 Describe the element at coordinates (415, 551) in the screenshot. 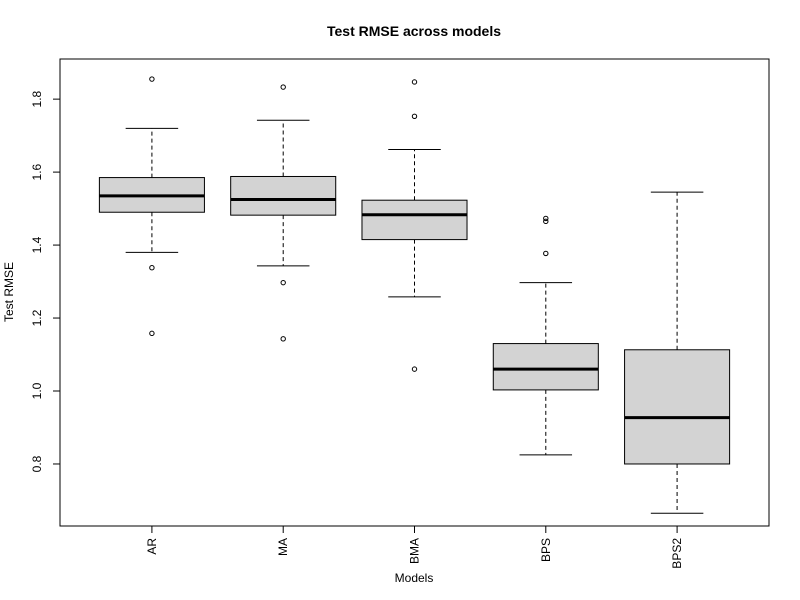

I see `x-tick-label: BMA` at that location.